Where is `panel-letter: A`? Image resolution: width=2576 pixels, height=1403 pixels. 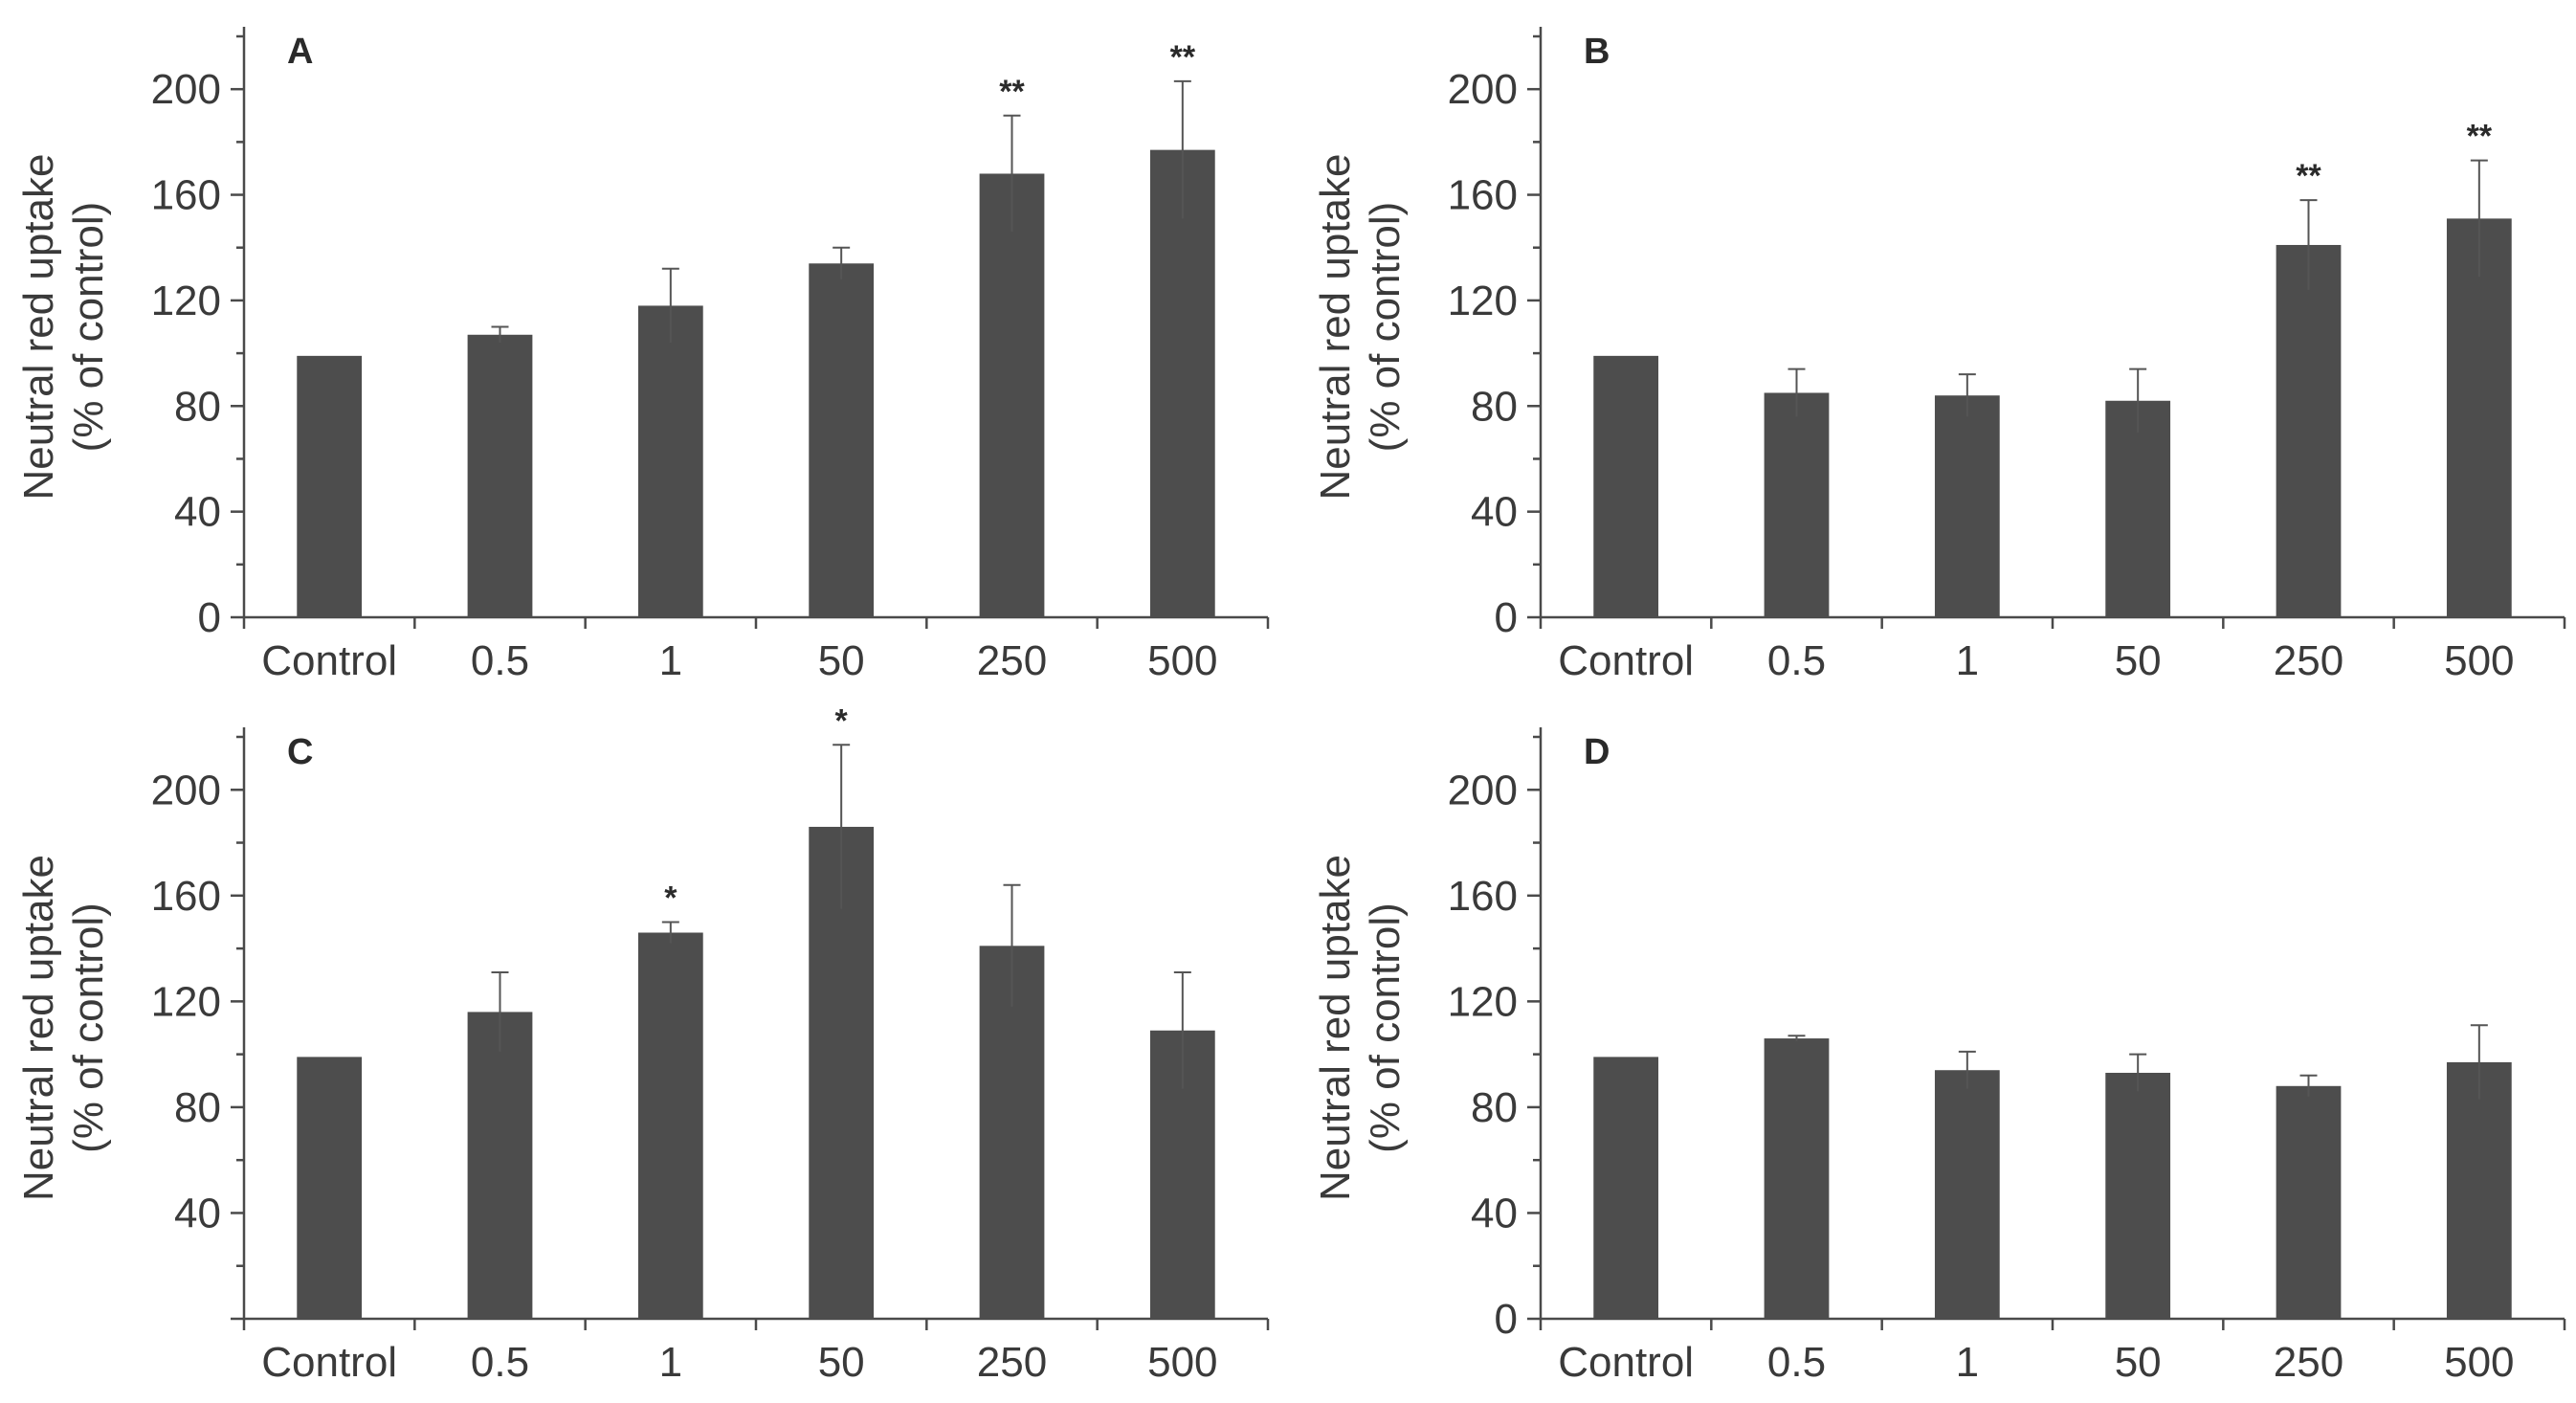 panel-letter: A is located at coordinates (300, 52).